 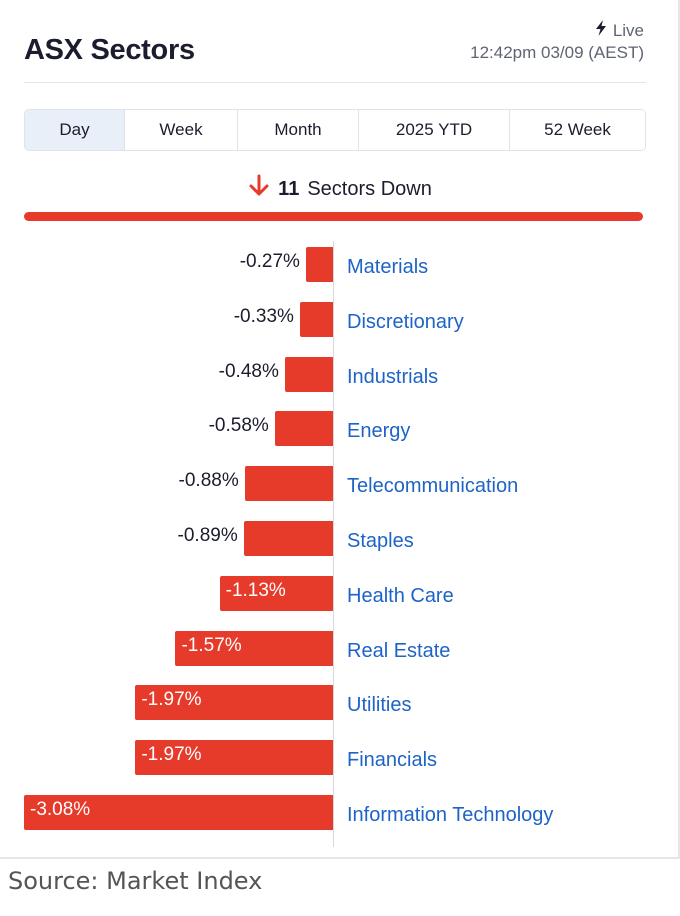 What do you see at coordinates (369, 188) in the screenshot?
I see `sectors-down-text: Sectors Down` at bounding box center [369, 188].